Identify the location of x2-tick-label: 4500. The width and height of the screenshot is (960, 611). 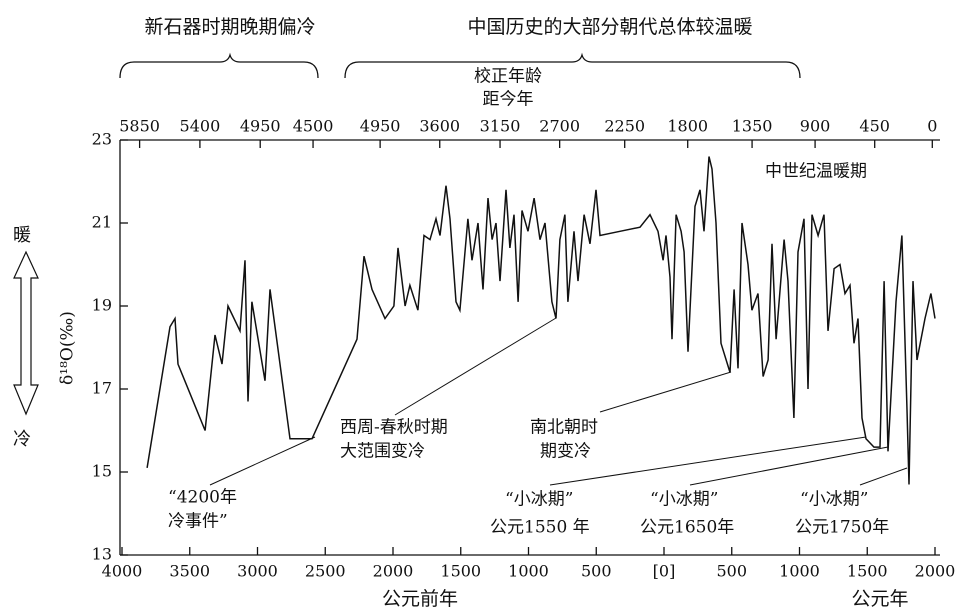
(313, 126).